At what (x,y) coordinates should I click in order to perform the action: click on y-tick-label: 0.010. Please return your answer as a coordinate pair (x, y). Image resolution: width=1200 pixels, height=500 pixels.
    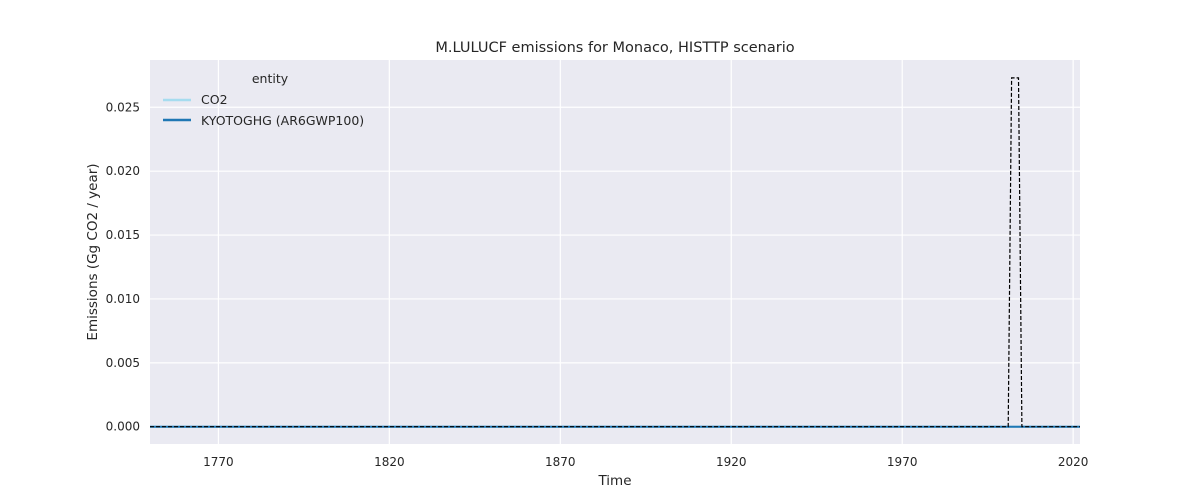
    Looking at the image, I should click on (123, 299).